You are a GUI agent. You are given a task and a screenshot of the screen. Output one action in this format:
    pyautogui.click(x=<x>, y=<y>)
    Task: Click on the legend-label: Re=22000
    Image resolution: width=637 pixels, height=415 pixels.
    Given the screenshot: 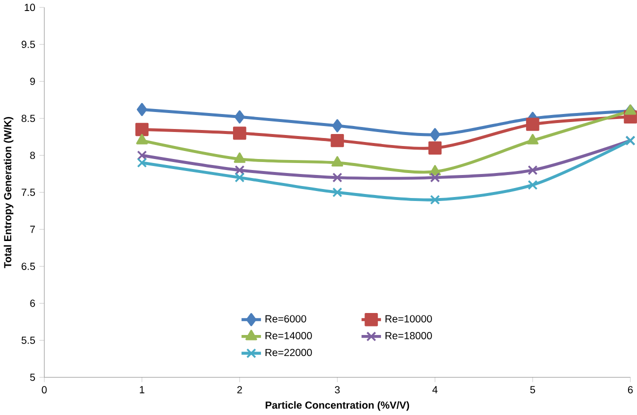 What is the action you would take?
    pyautogui.click(x=289, y=352)
    